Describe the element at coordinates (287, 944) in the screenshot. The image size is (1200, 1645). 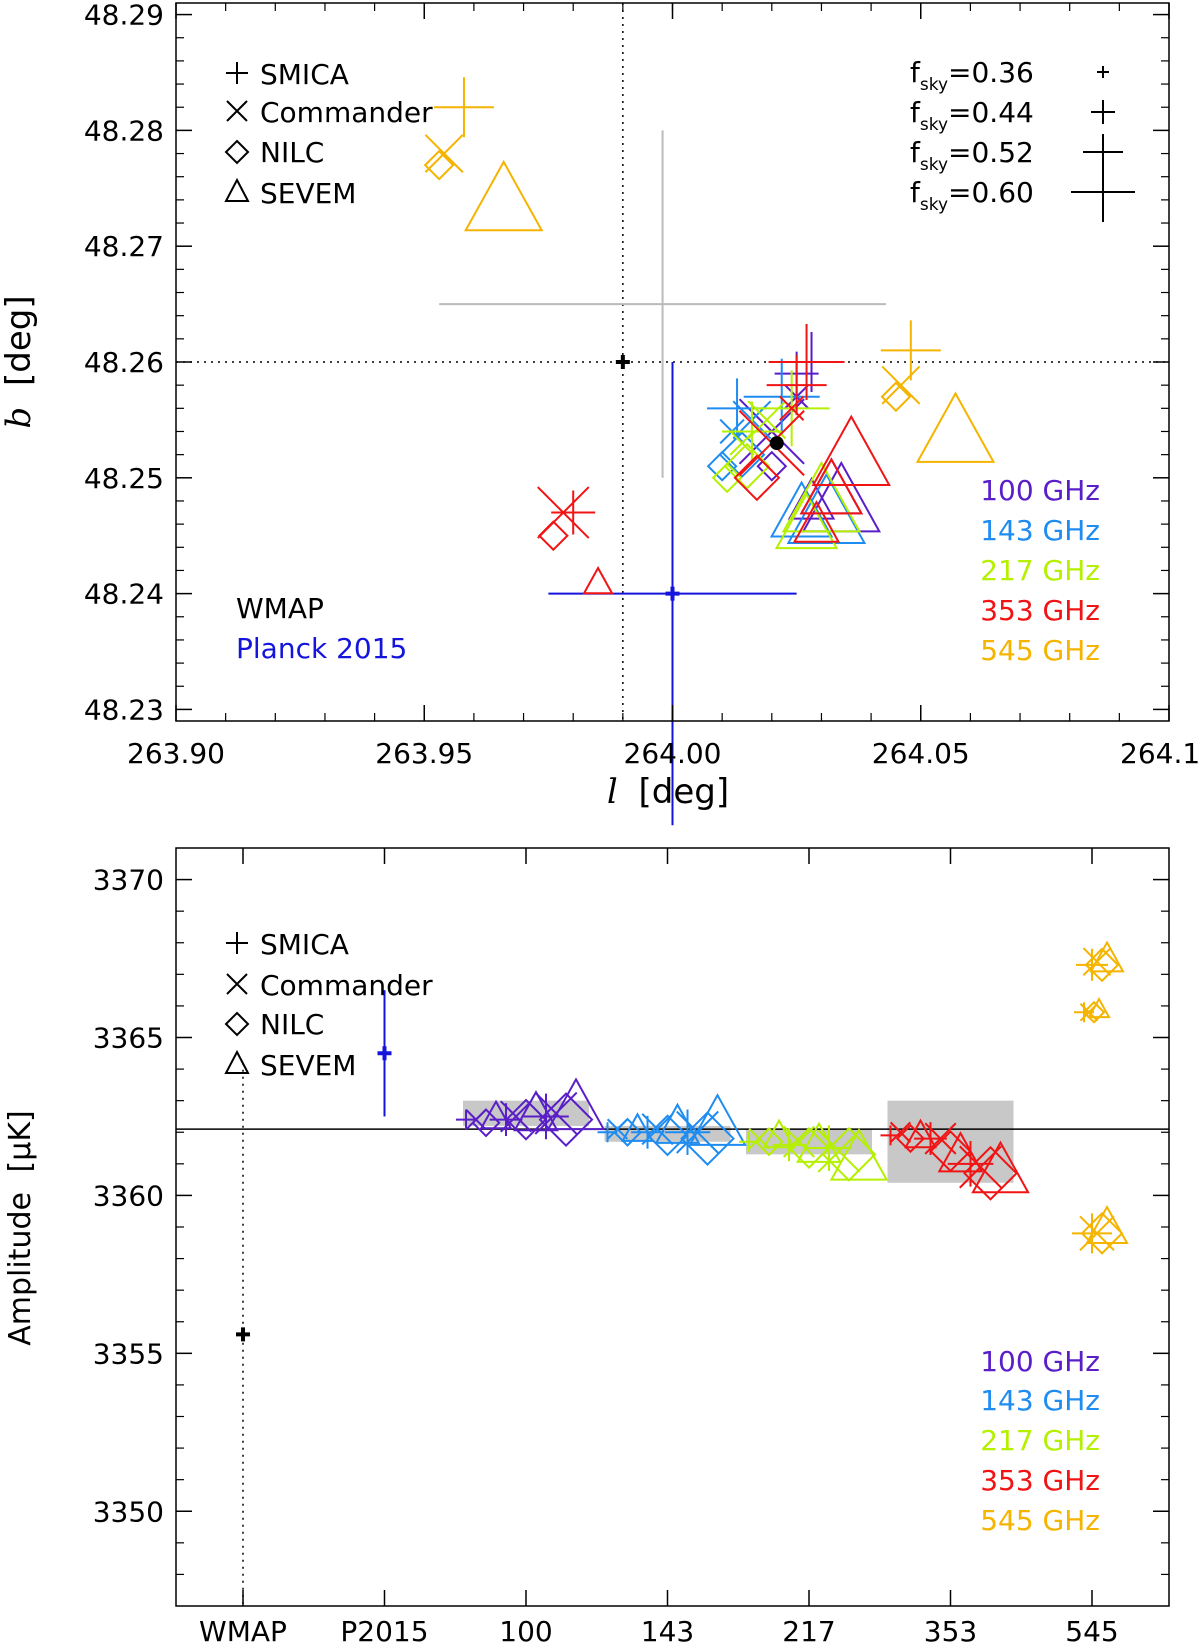
I see `bottom-legend-item-smica: SMICA` at that location.